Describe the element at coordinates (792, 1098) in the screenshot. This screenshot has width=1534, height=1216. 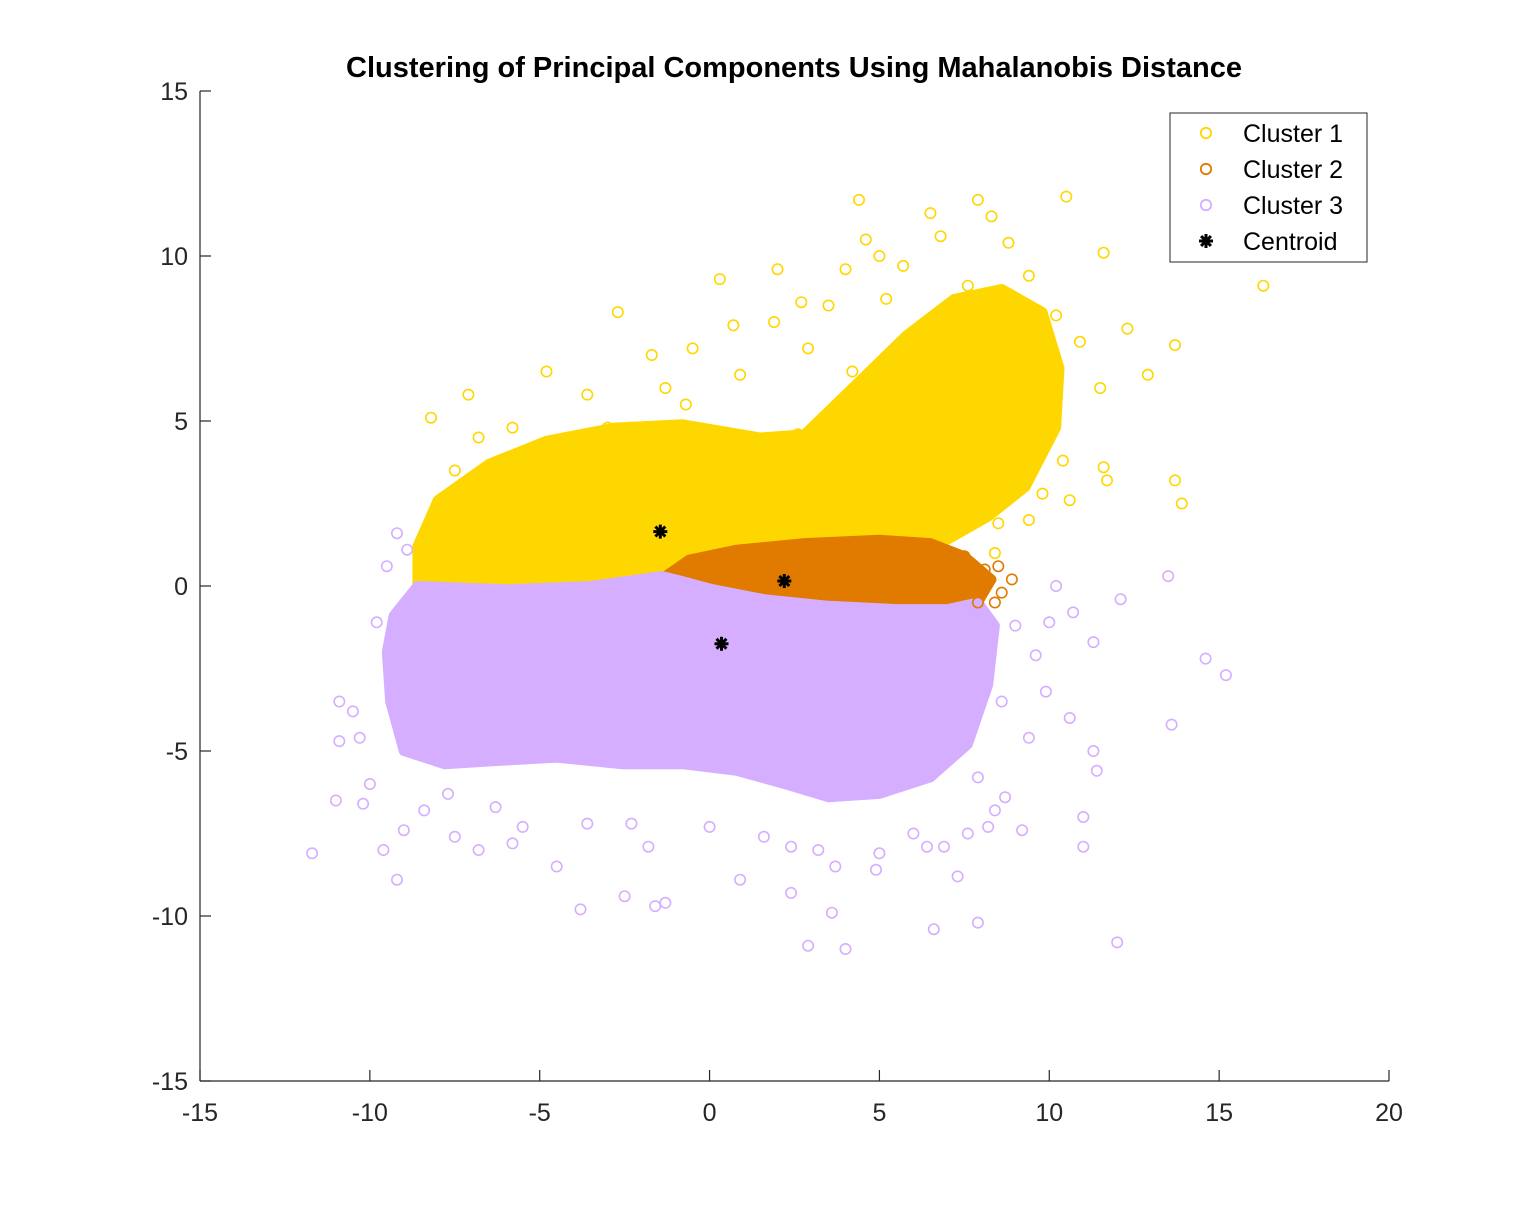
I see `x-axis-ticks: -15 -10 -5 0 5 10 15 20` at that location.